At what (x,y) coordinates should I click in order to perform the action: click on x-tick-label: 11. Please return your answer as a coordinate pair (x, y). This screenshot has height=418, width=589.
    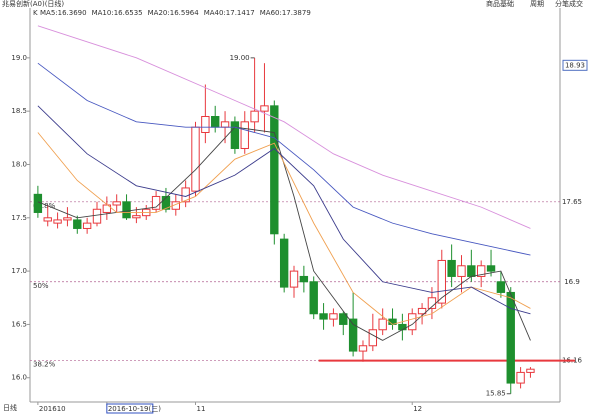
    Looking at the image, I should click on (201, 409).